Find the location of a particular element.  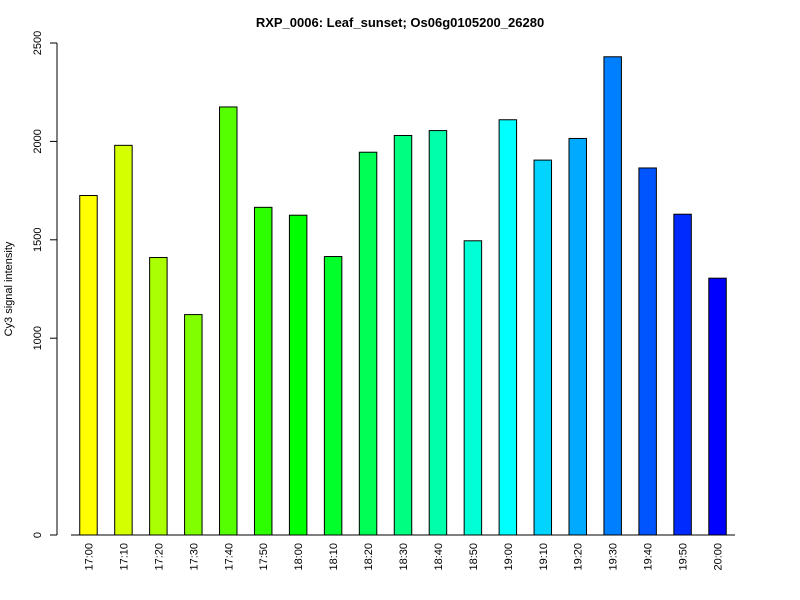

x-tick-label: 17:00 is located at coordinates (89, 557).